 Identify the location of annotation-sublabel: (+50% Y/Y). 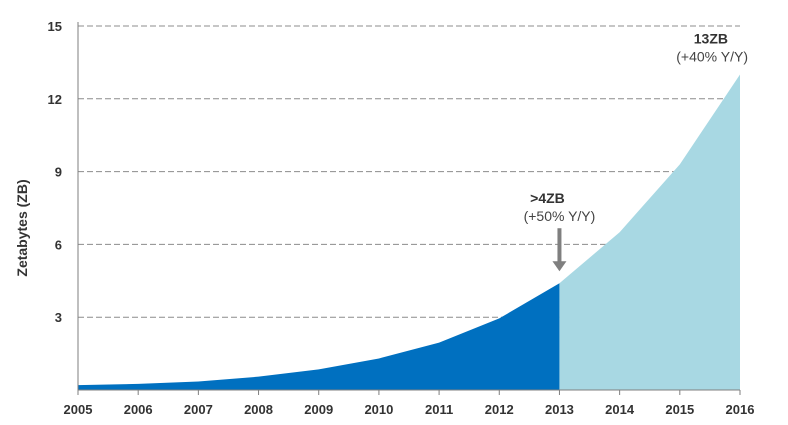
(560, 216).